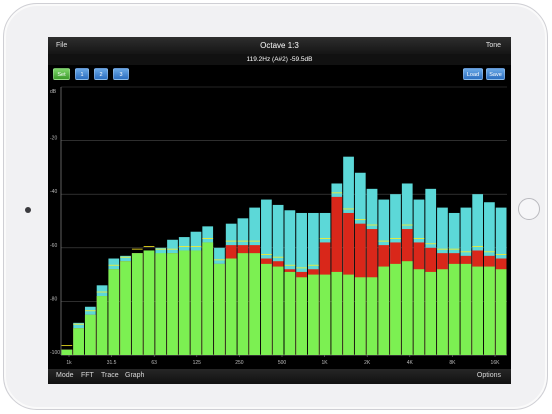 This screenshot has width=552, height=414. What do you see at coordinates (55, 353) in the screenshot?
I see `y-tick-label: -100` at bounding box center [55, 353].